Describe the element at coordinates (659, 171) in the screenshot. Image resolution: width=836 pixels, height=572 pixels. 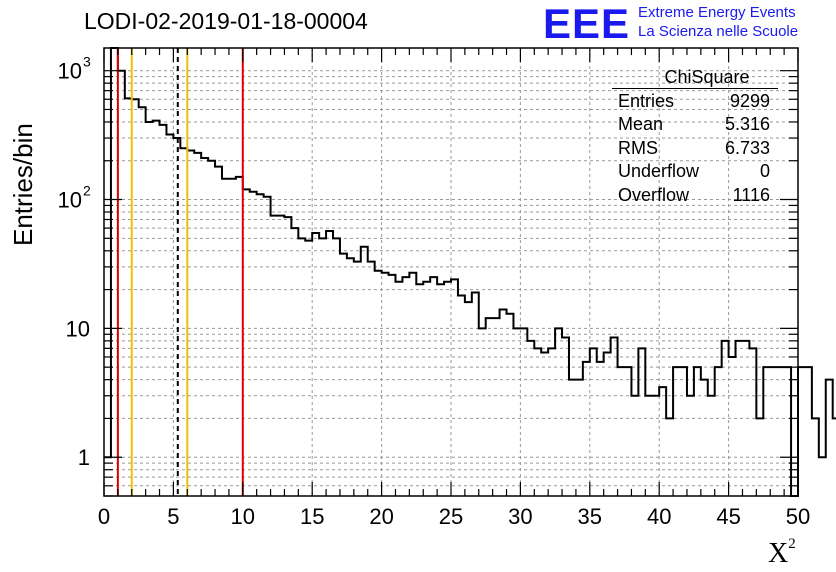
I see `stats-label: Underflow` at that location.